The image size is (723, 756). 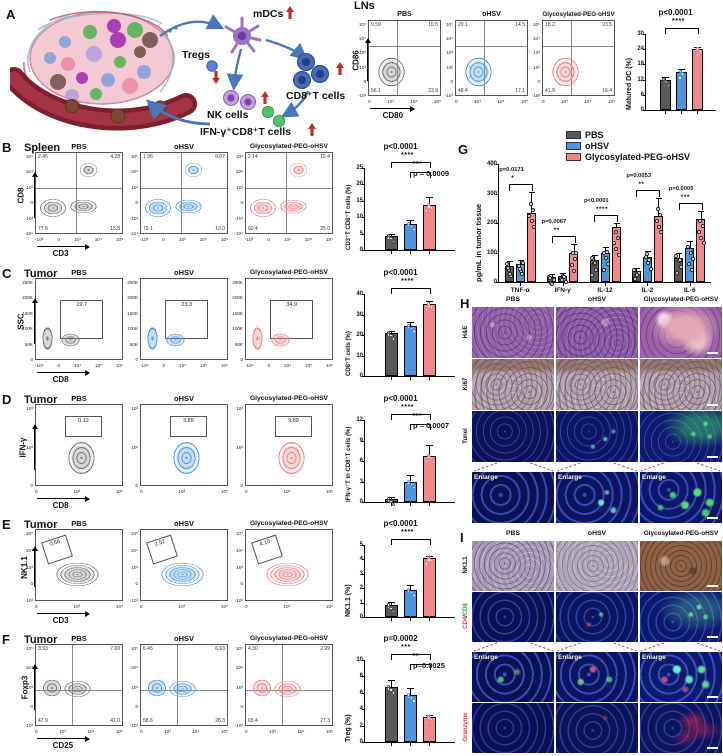 What do you see at coordinates (6, 639) in the screenshot?
I see `panel-letter: F` at bounding box center [6, 639].